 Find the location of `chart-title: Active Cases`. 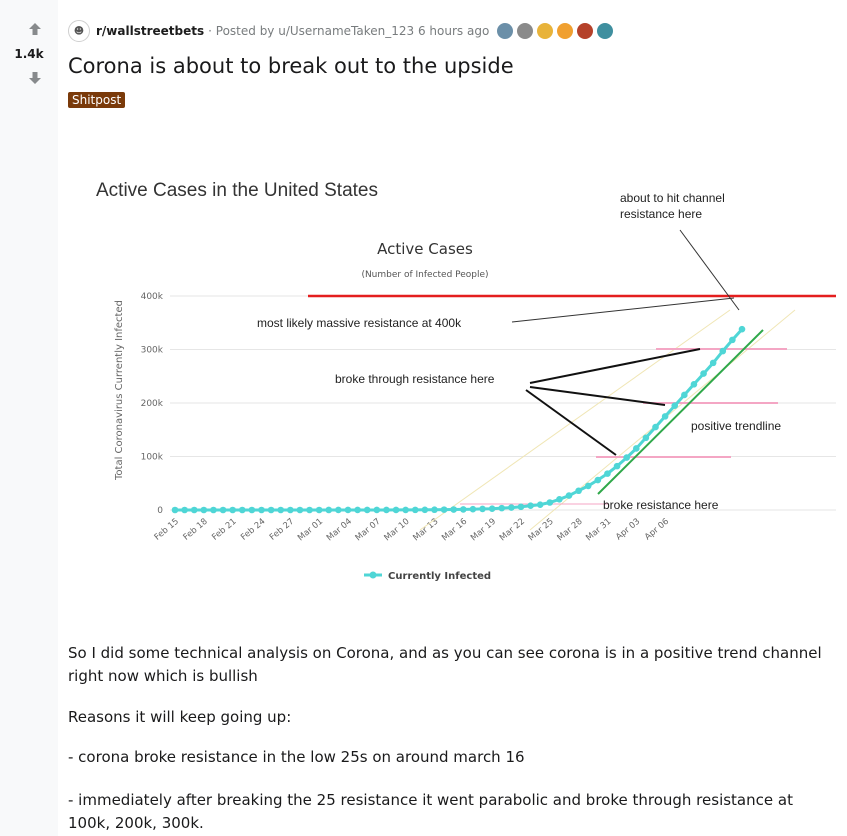

chart-title: Active Cases is located at coordinates (425, 249).